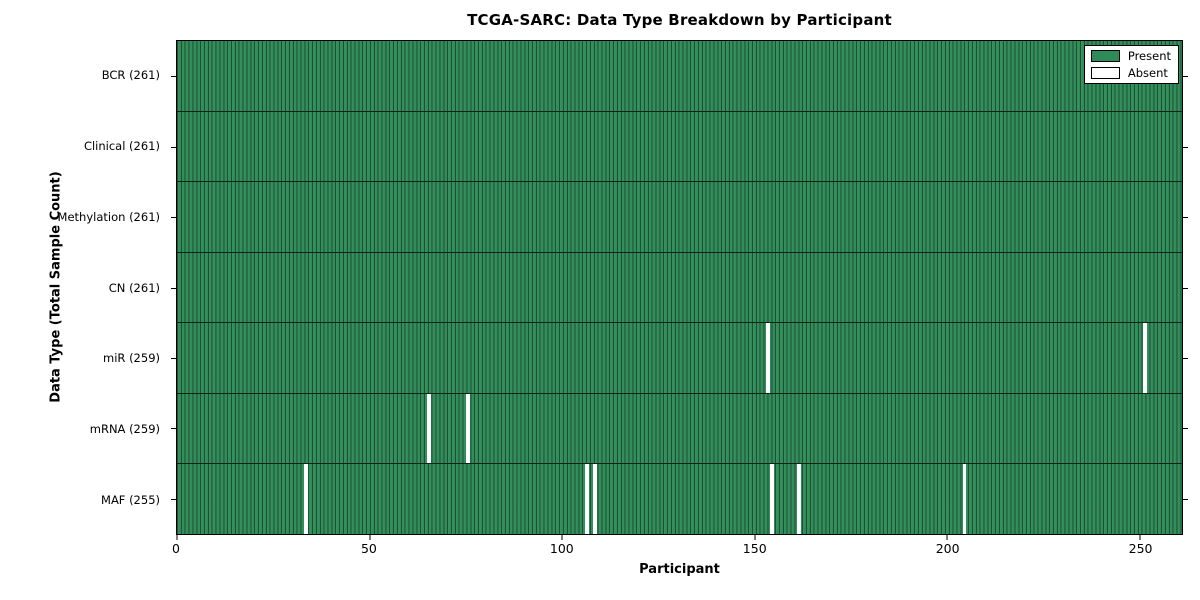 This screenshot has width=1200, height=600. I want to click on x-tick-label: 0, so click(176, 548).